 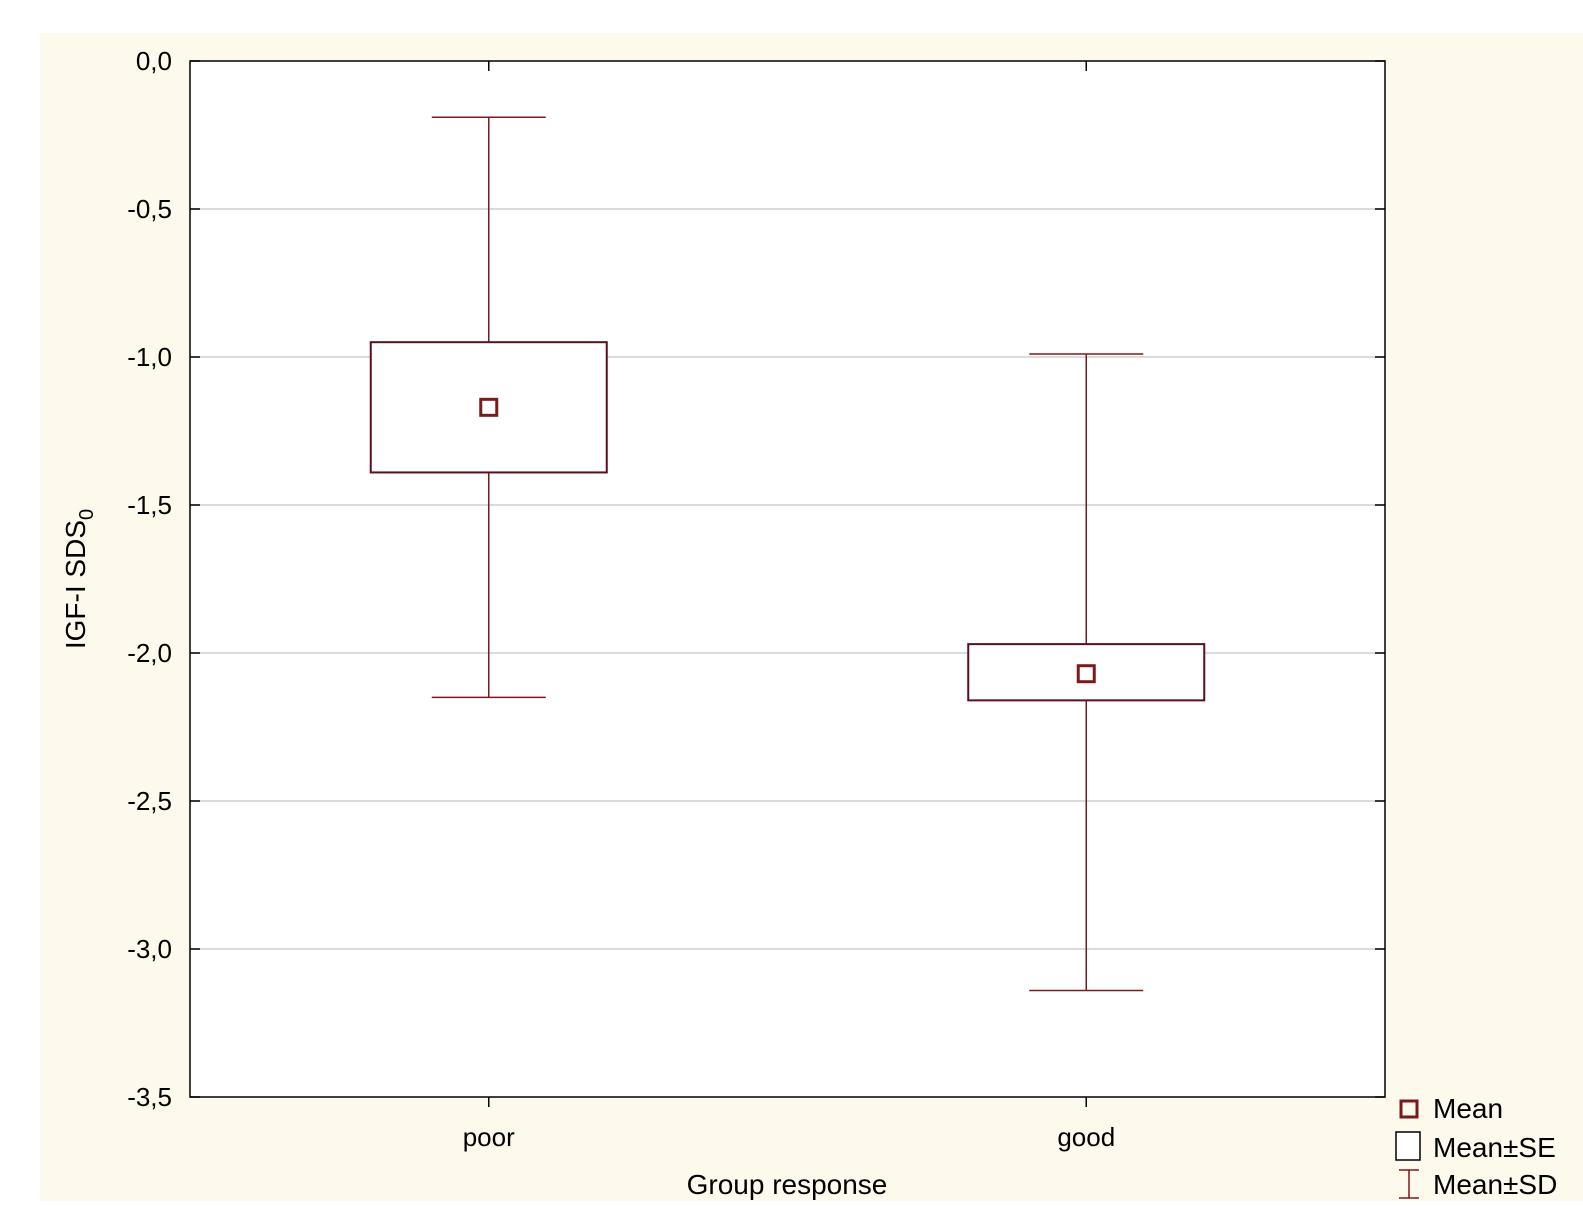 I want to click on legend-sd-icon, so click(x=1409, y=1184).